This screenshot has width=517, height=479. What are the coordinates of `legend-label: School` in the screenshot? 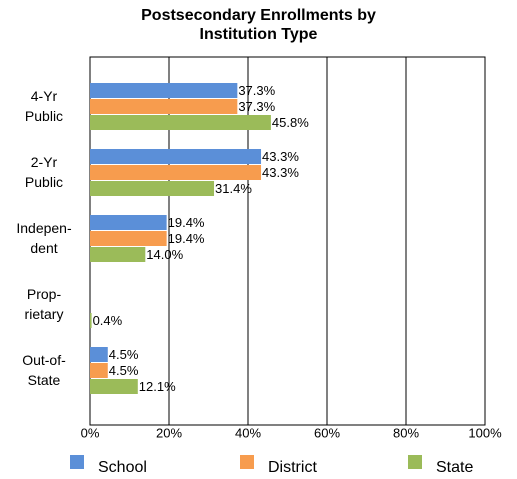 It's located at (122, 467).